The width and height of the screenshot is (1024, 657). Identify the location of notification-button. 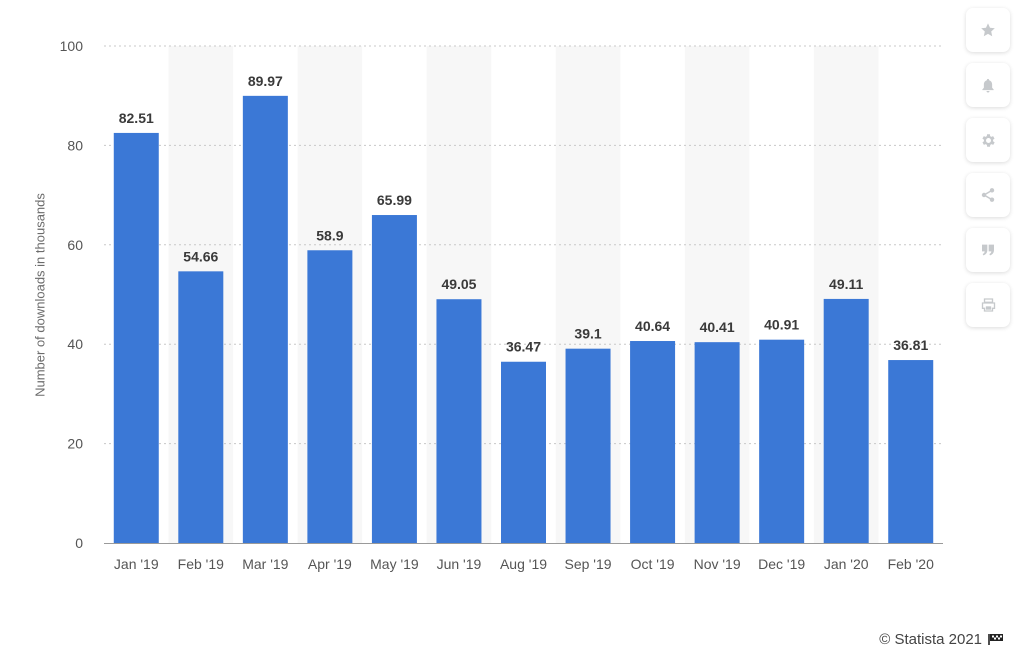
(988, 85).